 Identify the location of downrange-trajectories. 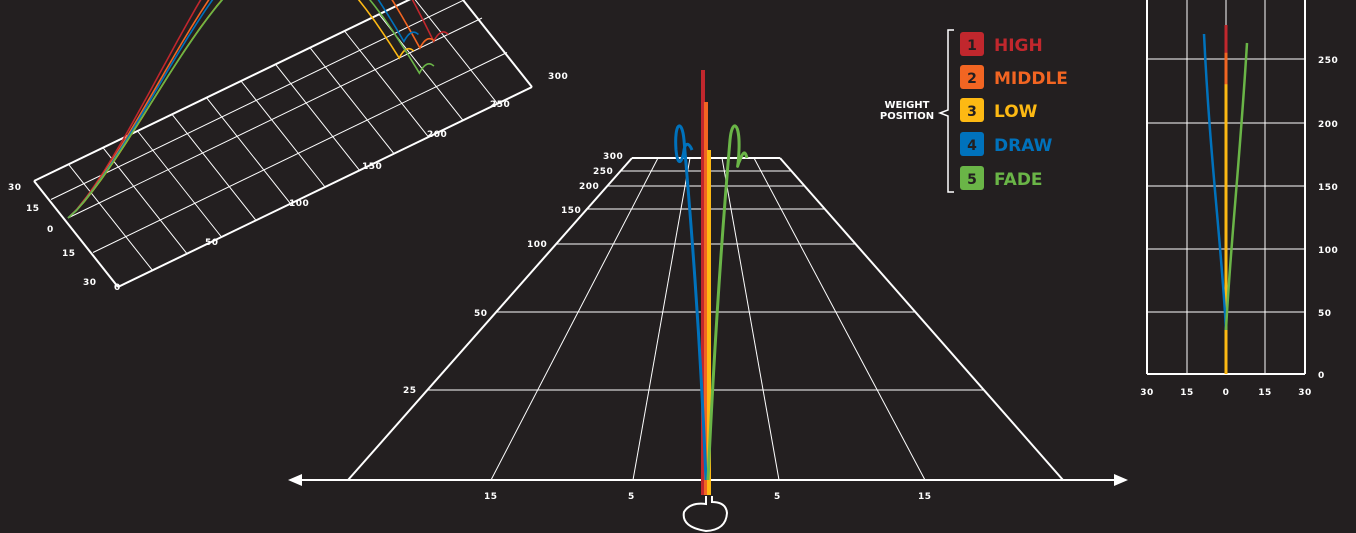
(711, 282).